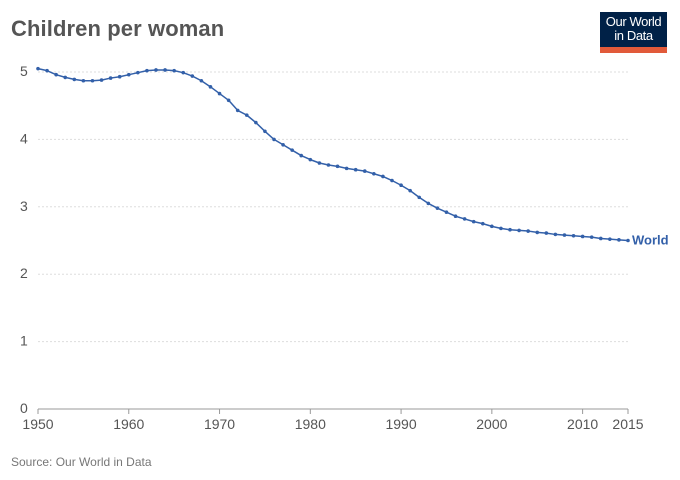 The image size is (680, 480). I want to click on data-point-1992, so click(419, 197).